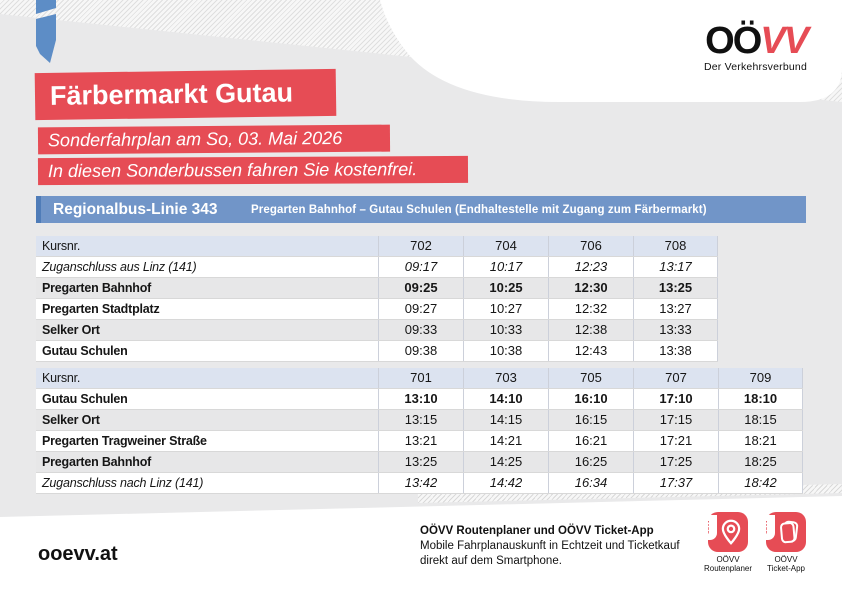 The height and width of the screenshot is (595, 842). Describe the element at coordinates (185, 94) in the screenshot. I see `page-title: Färbermarkt Gutau` at that location.